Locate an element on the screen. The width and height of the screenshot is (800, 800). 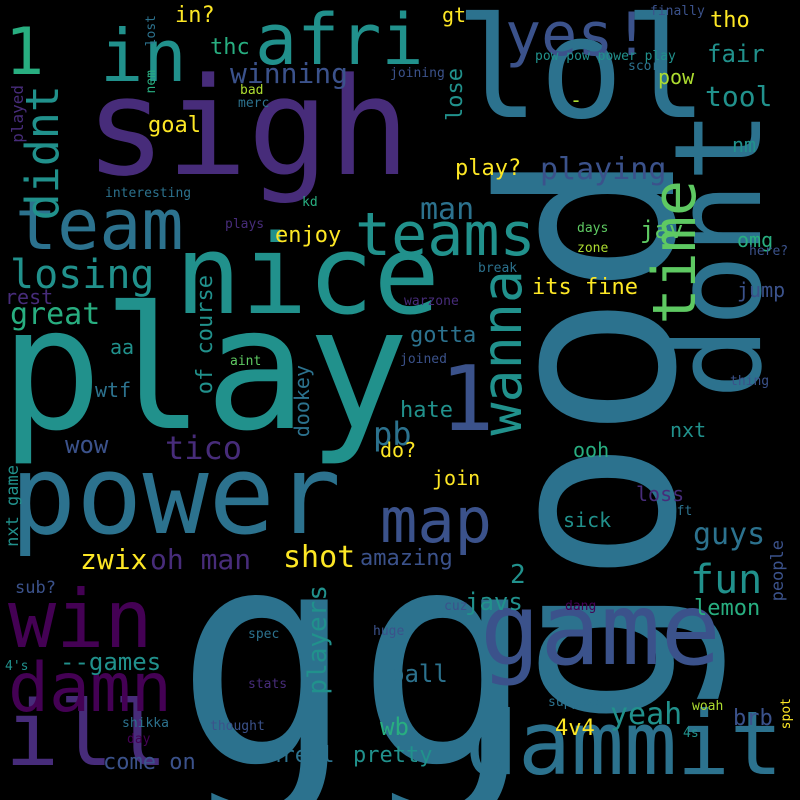
cloud-word: rest is located at coordinates (29, 297).